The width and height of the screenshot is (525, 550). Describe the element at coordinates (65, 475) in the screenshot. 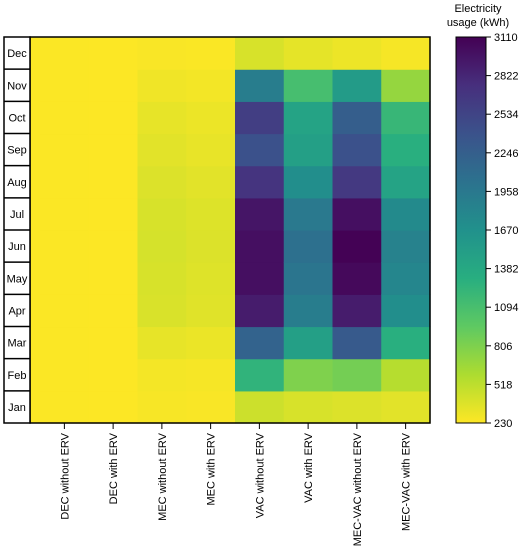

I see `column-label: DEC without ERV` at that location.